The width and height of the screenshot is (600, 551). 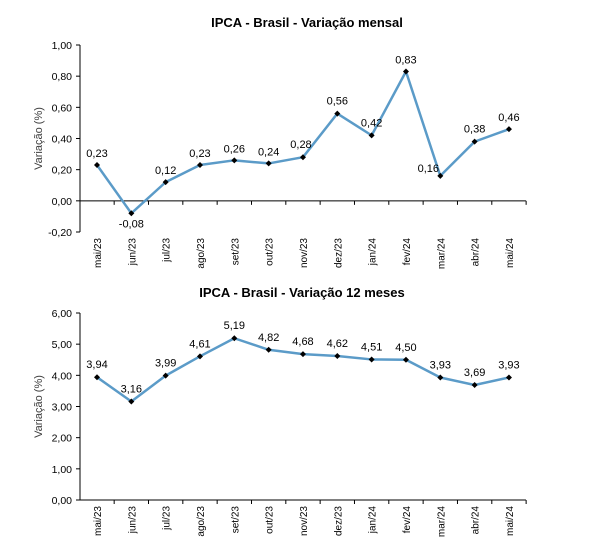 I want to click on data-label: 3,99, so click(x=165, y=364).